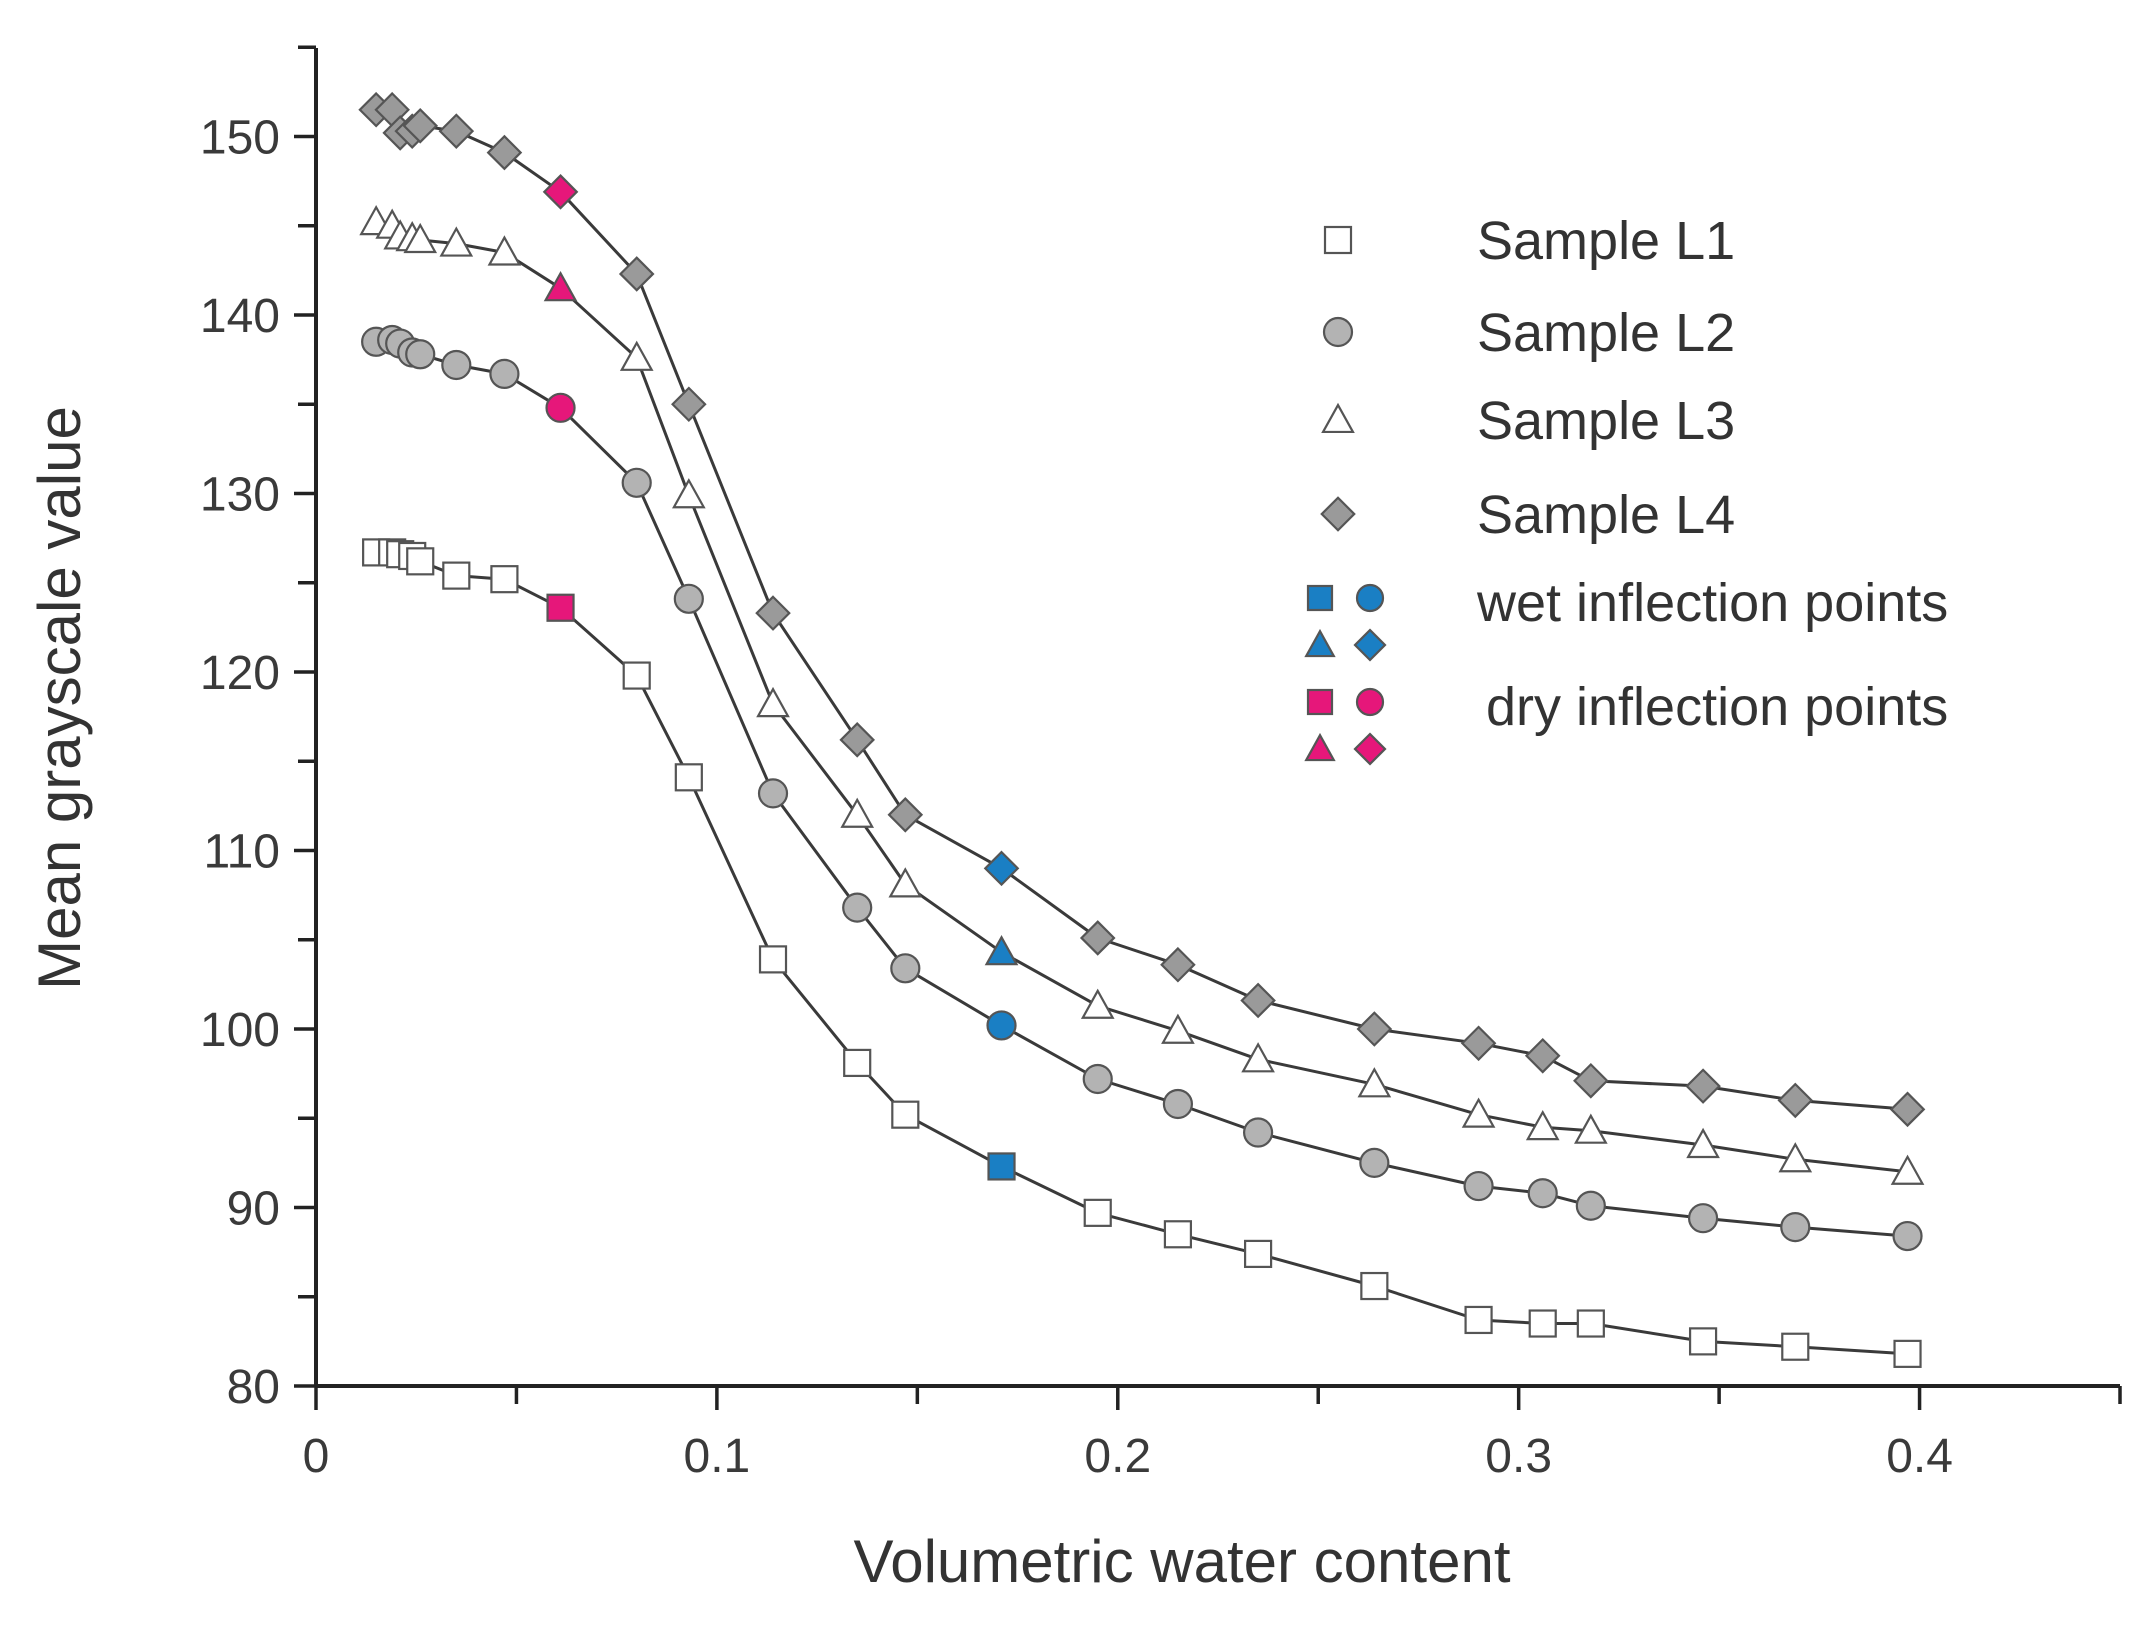 This screenshot has width=2146, height=1630. What do you see at coordinates (316, 1456) in the screenshot?
I see `x-tick-label: 0` at bounding box center [316, 1456].